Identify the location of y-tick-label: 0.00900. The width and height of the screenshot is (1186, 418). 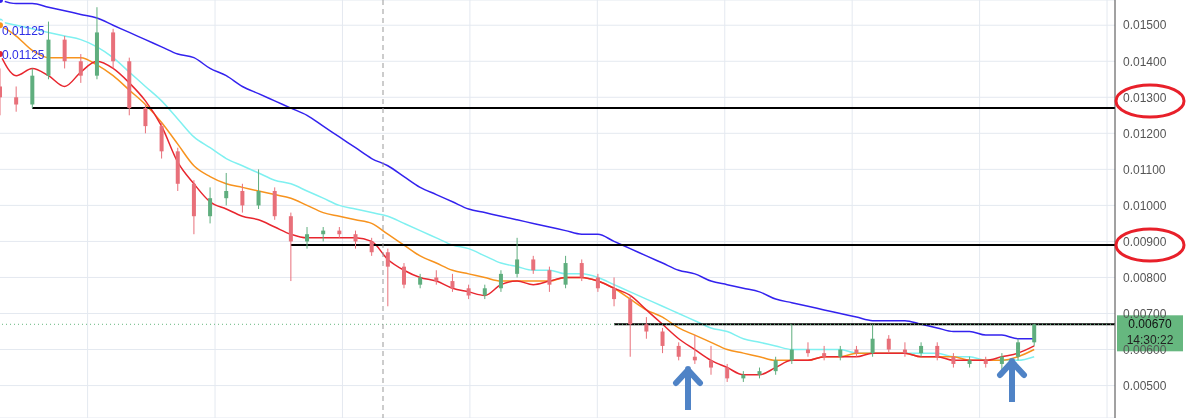
(1145, 241).